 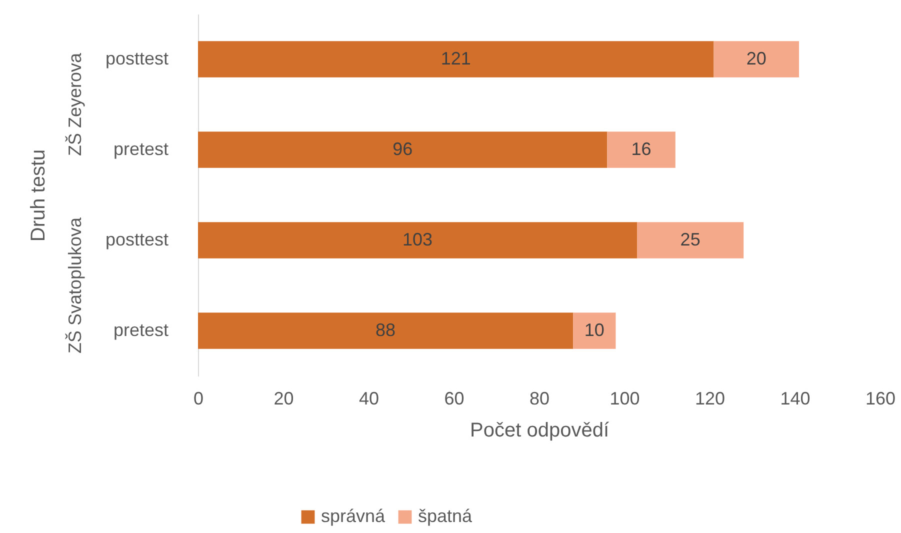 What do you see at coordinates (353, 516) in the screenshot?
I see `legend-label: správná` at bounding box center [353, 516].